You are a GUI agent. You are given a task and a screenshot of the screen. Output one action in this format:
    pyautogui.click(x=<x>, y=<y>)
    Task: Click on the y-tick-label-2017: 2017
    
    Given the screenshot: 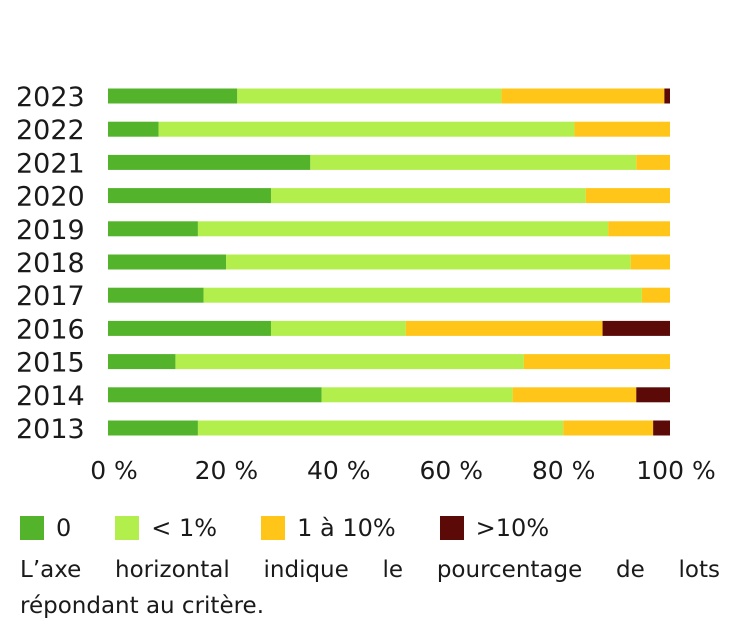 What is the action you would take?
    pyautogui.click(x=50, y=296)
    